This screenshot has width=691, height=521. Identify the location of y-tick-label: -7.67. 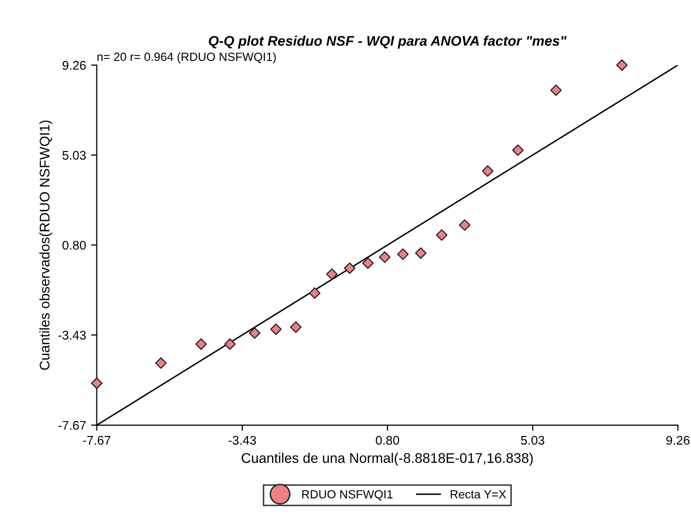
(72, 425).